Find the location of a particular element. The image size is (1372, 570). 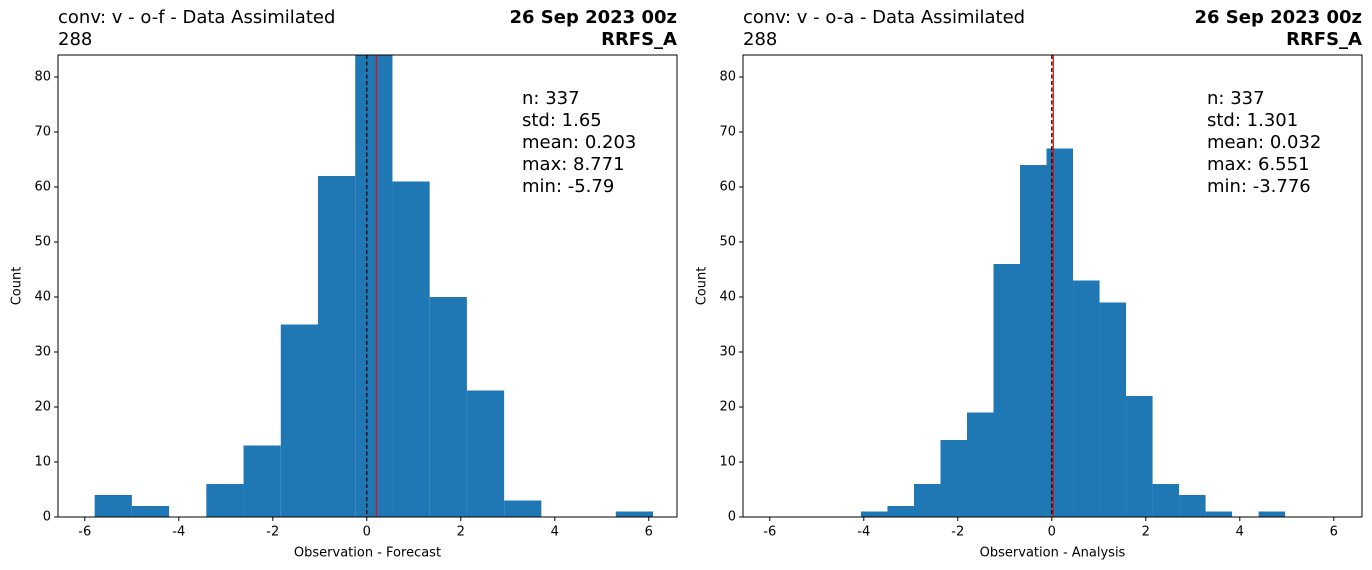

stats-text: mean: 0.032 is located at coordinates (1264, 142).